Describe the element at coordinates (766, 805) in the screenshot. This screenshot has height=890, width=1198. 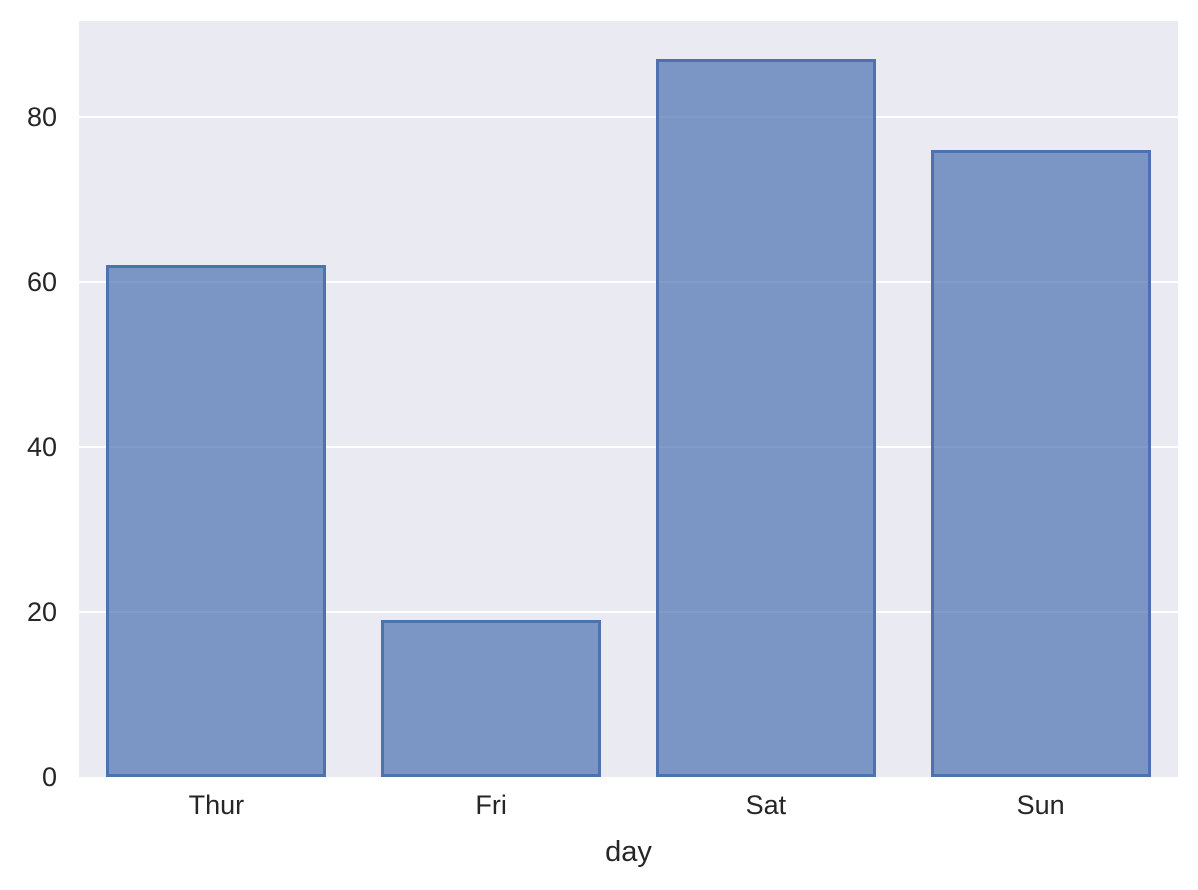
I see `x-tick-label-sat: Sat` at that location.